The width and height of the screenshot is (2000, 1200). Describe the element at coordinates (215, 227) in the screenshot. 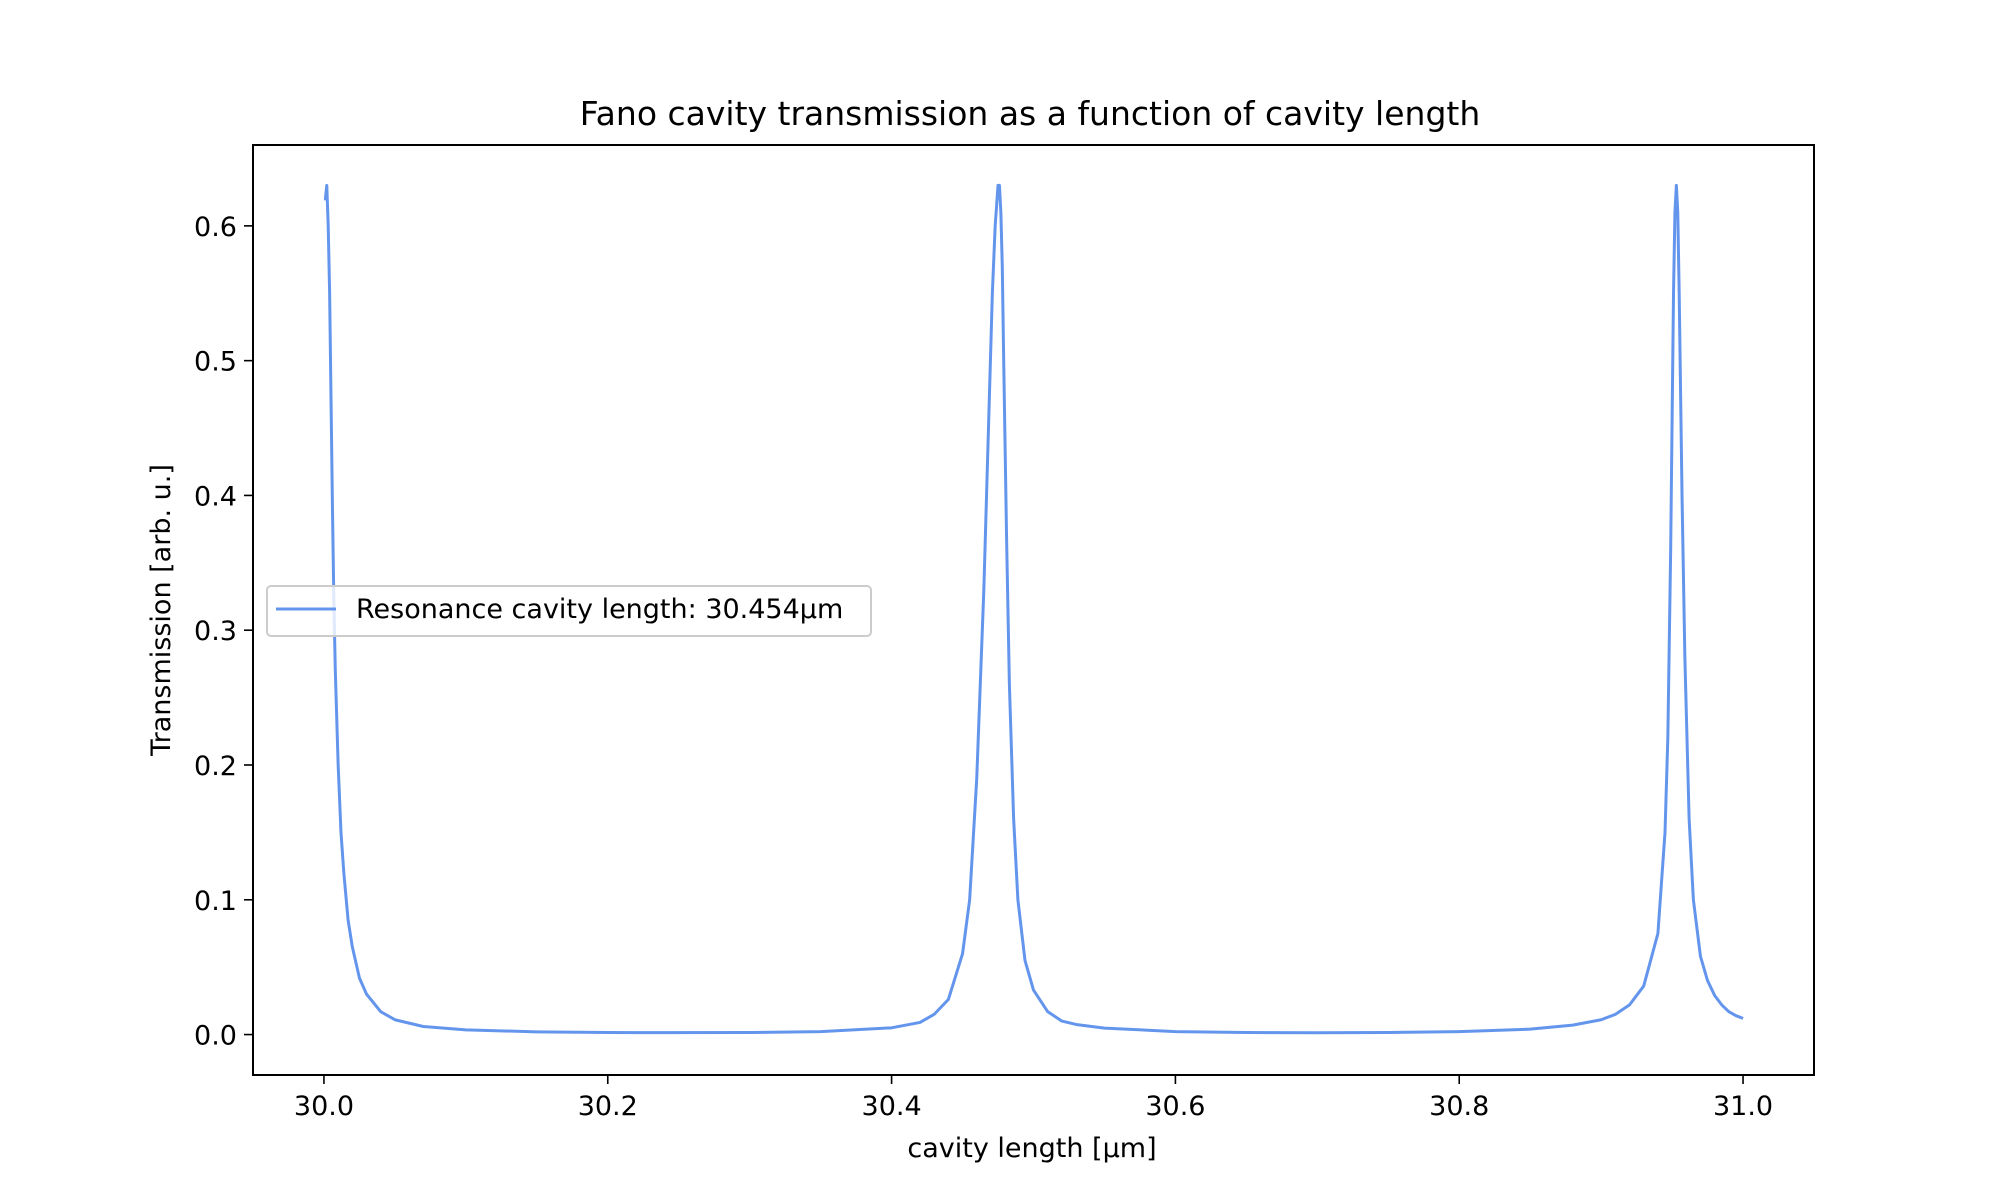

I see `y-tick-label: 0.6` at that location.